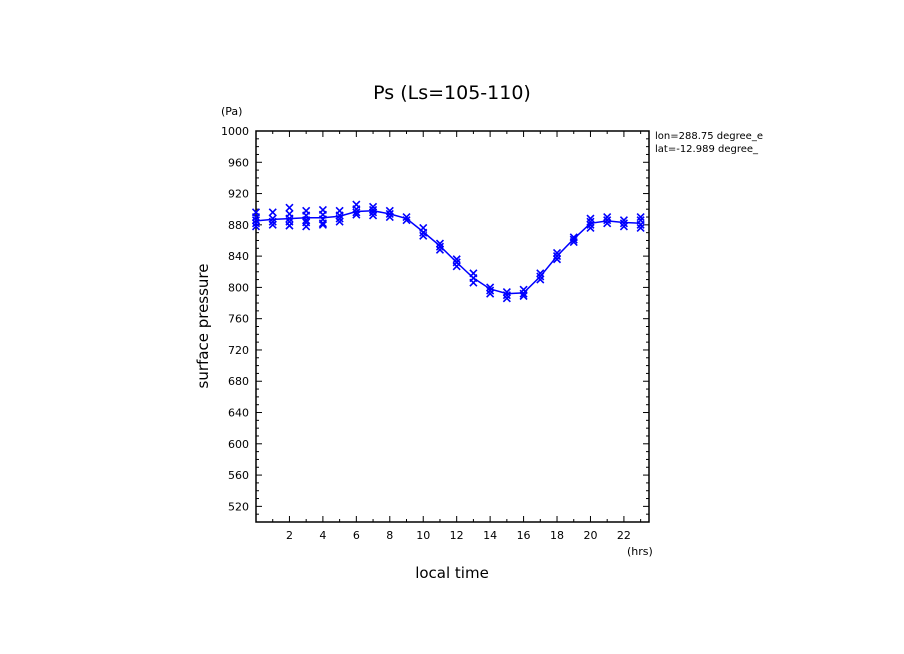 Image resolution: width=904 pixels, height=654 pixels. I want to click on y-tick-label: 960, so click(238, 162).